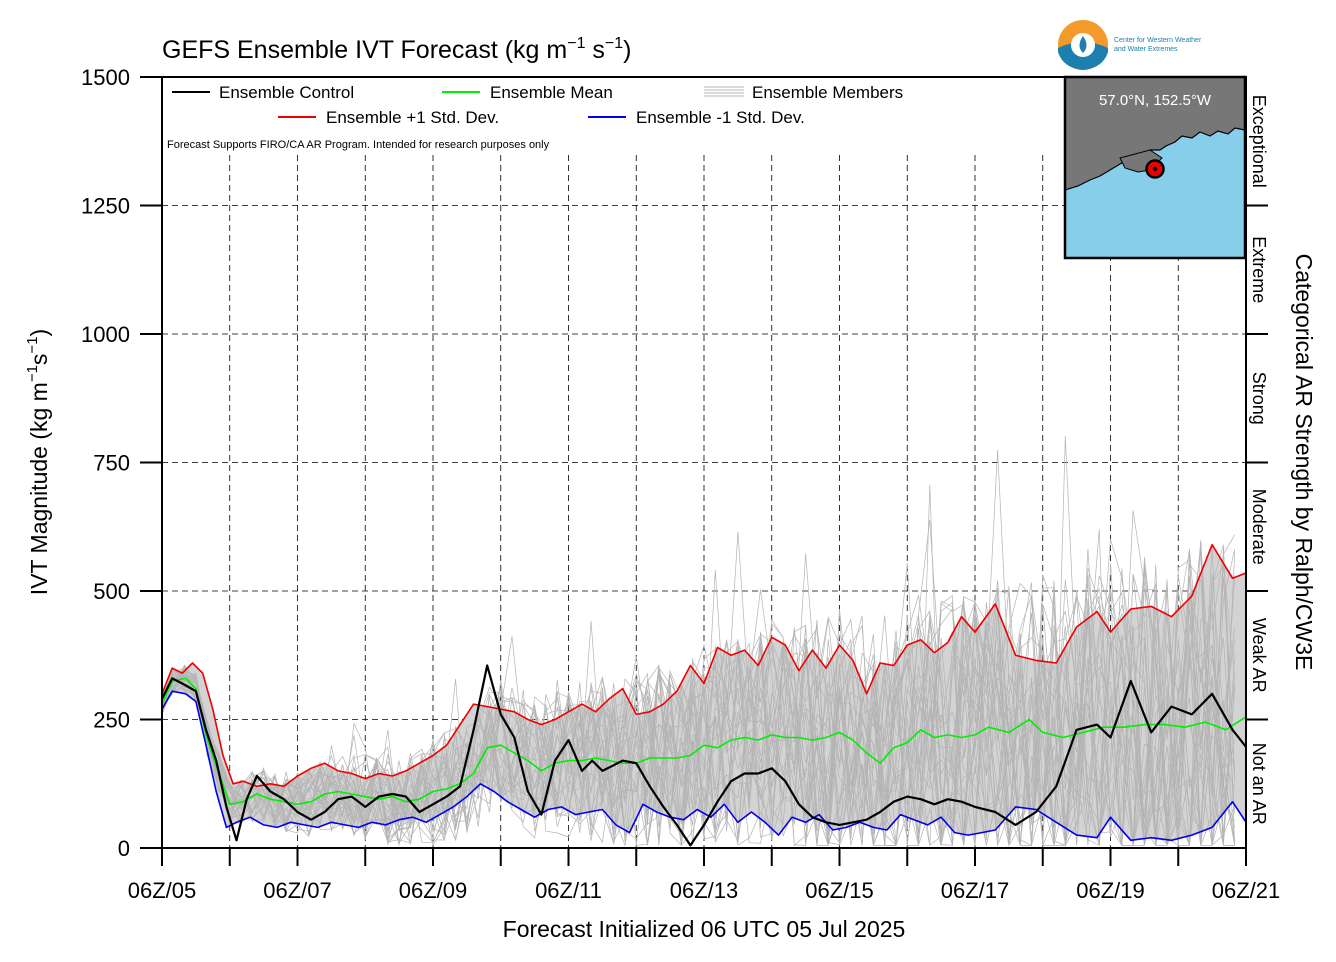 The image size is (1336, 962). Describe the element at coordinates (1259, 655) in the screenshot. I see `category-label: Weak AR` at that location.